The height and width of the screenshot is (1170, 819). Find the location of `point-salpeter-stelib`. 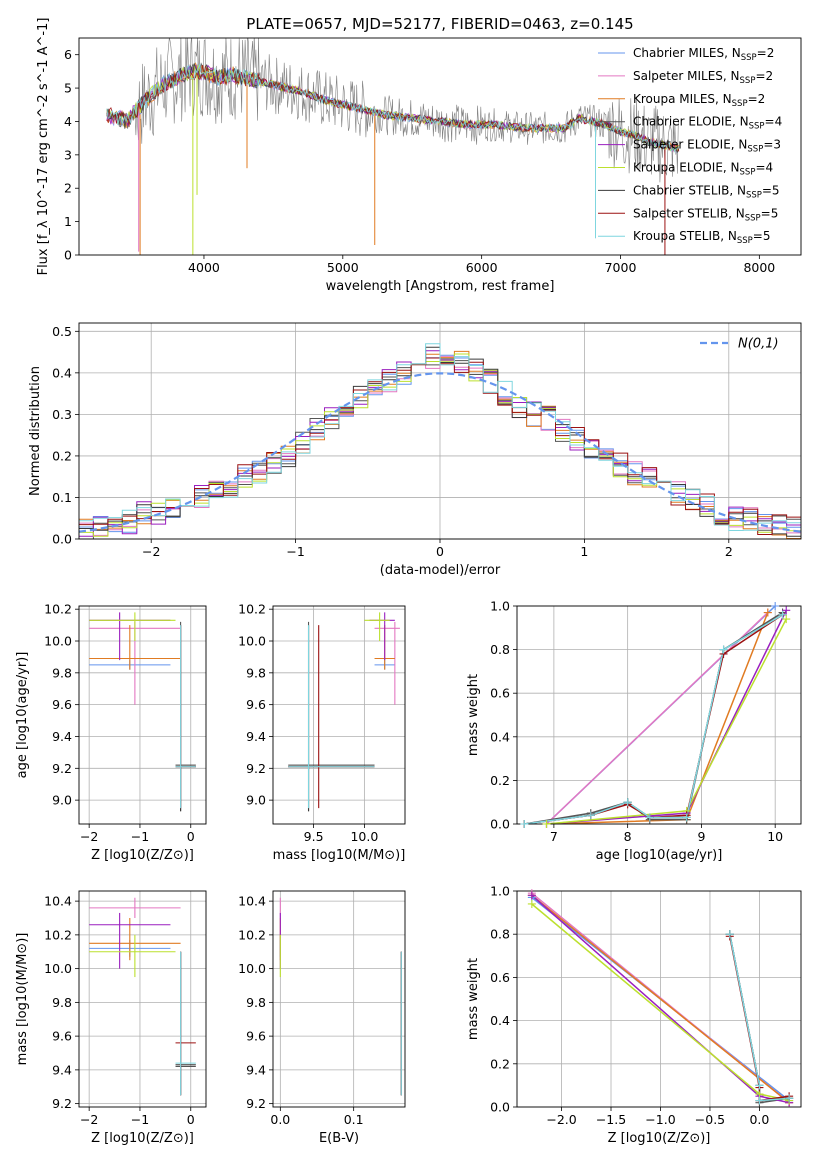

point-salpeter-stelib is located at coordinates (331, 717).